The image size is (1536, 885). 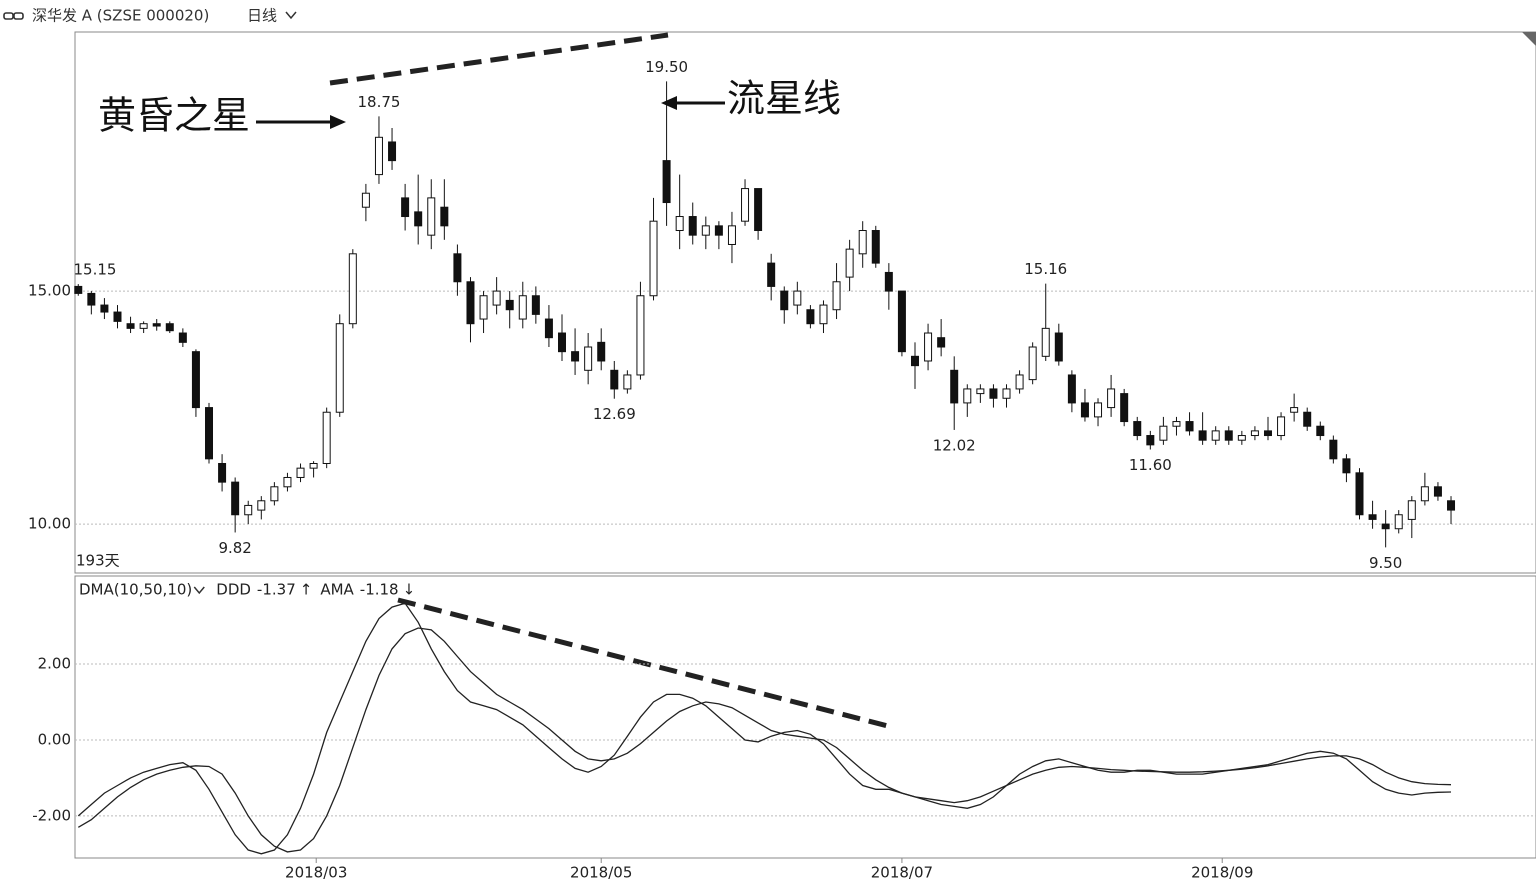 I want to click on chart-title: 深华发 A (SZSE 000020), so click(x=120, y=16).